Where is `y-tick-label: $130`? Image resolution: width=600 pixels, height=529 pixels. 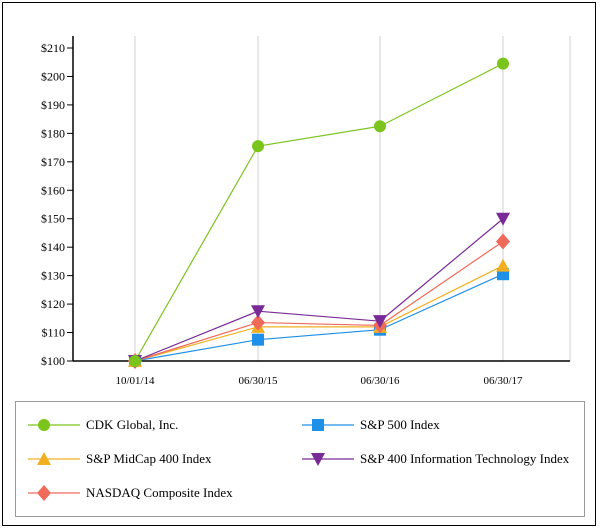 y-tick-label: $130 is located at coordinates (53, 276).